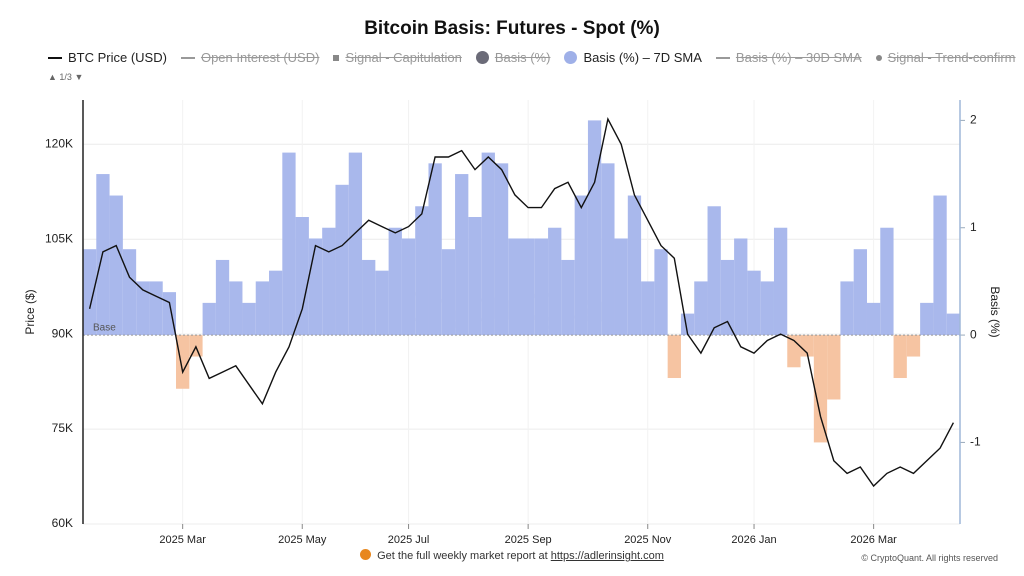 The image size is (1024, 576). I want to click on x-tick-label: 2025 Nov, so click(648, 540).